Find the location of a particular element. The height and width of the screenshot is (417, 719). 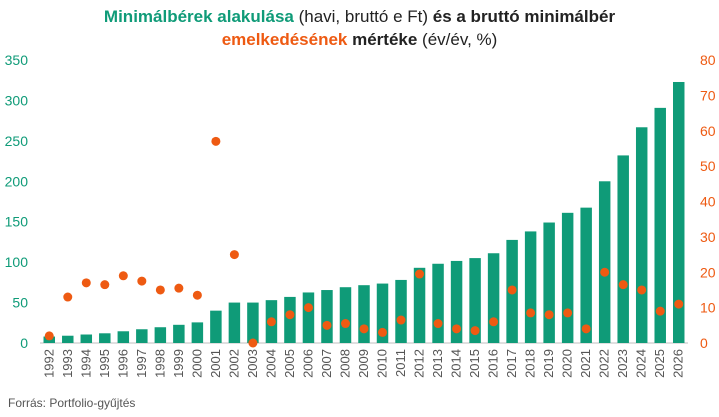

x-tick-label: 2010 is located at coordinates (382, 363).